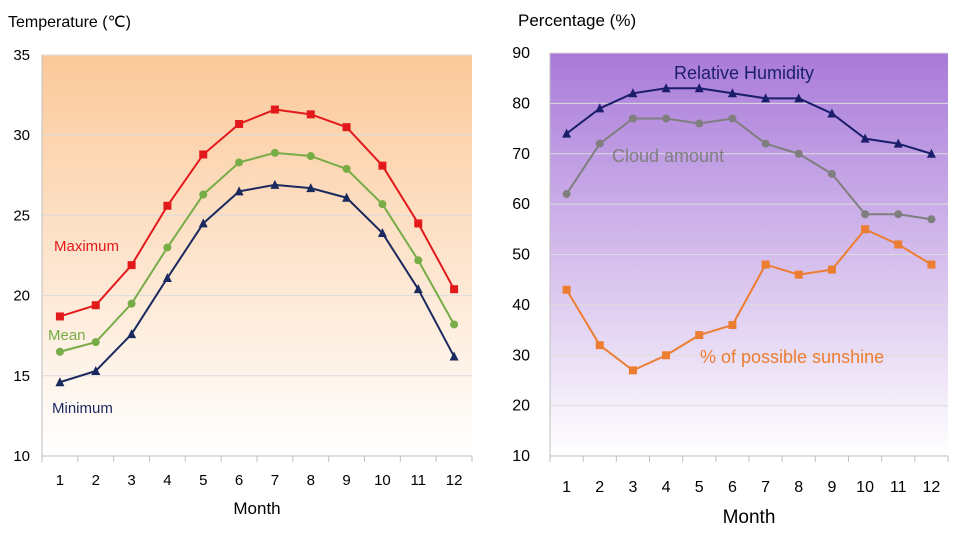  I want to click on legend-label-possible-sunshine: % of possible sunshine, so click(792, 357).